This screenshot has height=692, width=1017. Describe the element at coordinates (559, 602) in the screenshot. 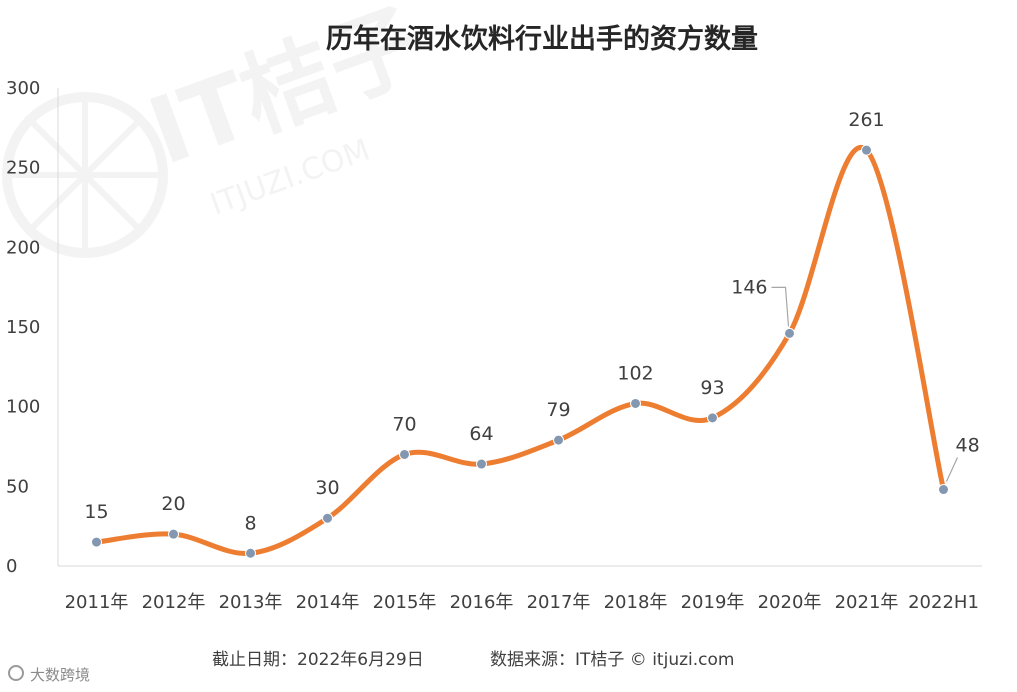

I see `x-tick-label: 2017年` at that location.